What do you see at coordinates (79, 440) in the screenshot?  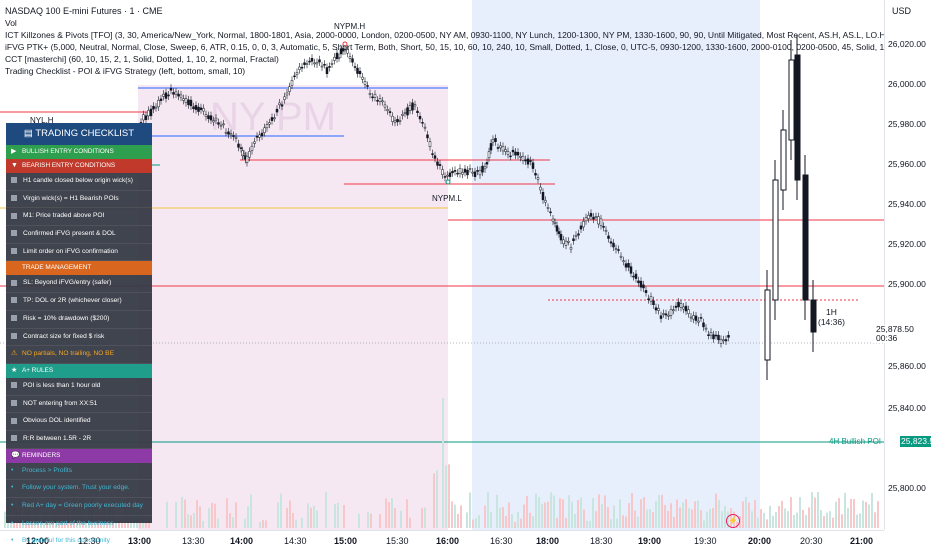 I see `checklist-item: R:R between 1.5R - 2R` at bounding box center [79, 440].